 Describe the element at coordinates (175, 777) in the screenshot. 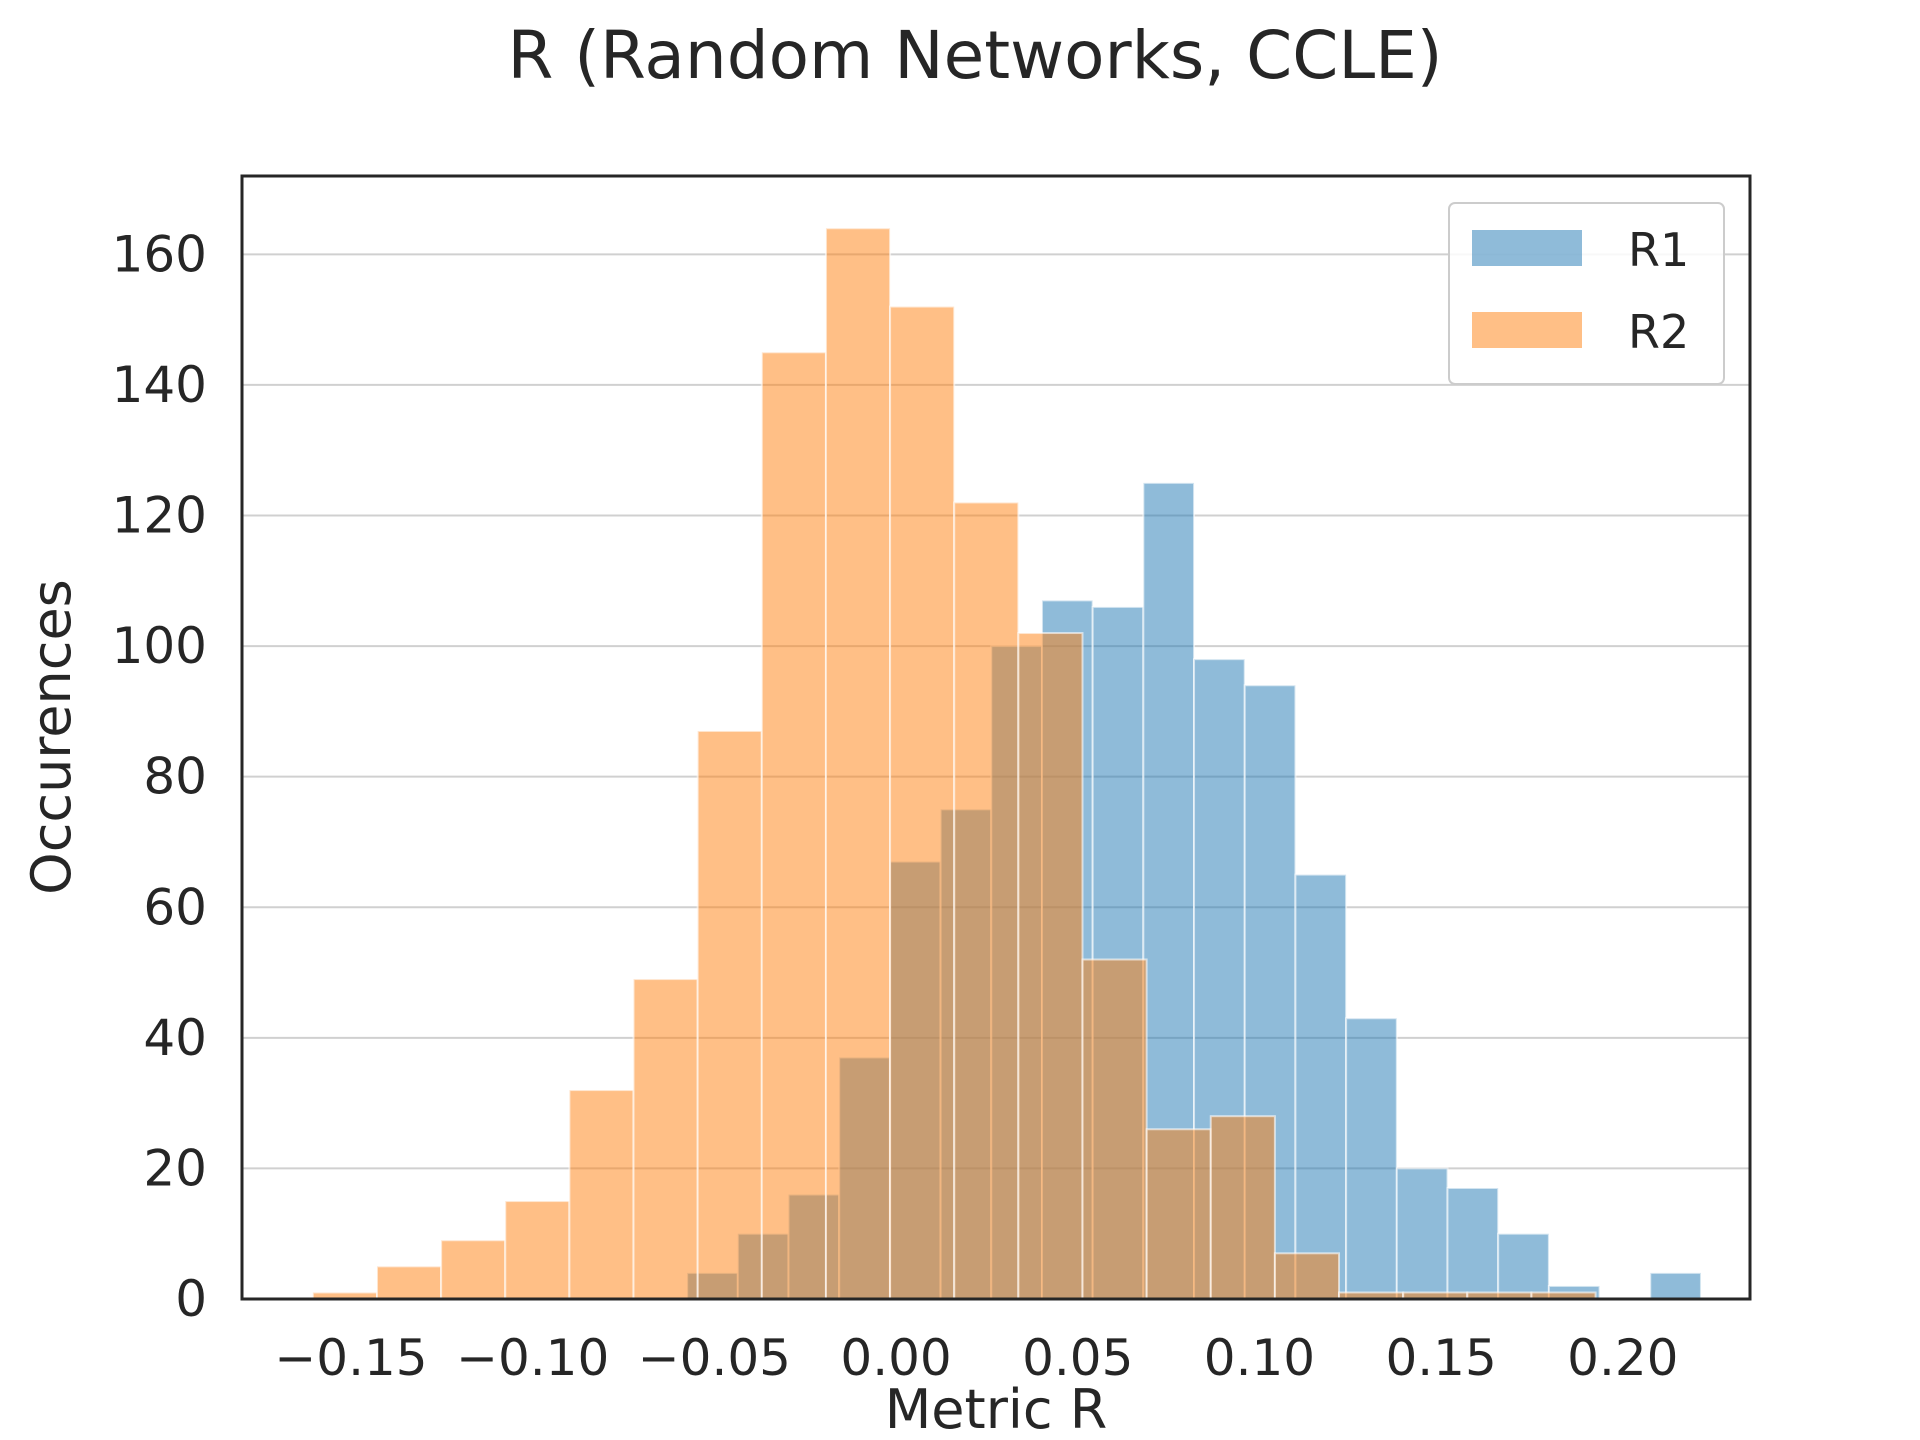

I see `y-tick-label-4: 80` at that location.